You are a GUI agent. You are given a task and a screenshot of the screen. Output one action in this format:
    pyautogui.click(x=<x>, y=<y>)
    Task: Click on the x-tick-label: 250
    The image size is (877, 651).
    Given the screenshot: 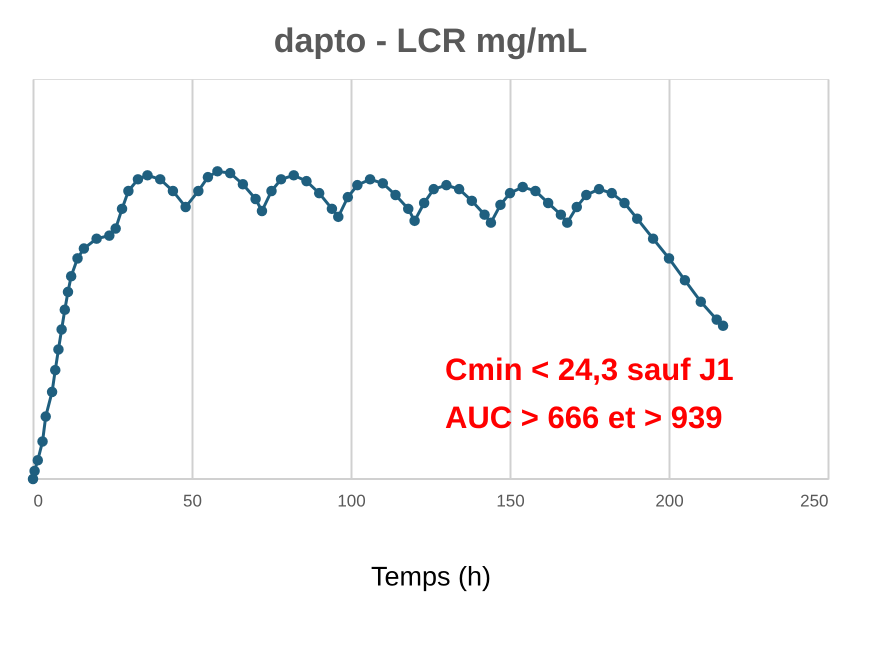 What is the action you would take?
    pyautogui.click(x=814, y=501)
    